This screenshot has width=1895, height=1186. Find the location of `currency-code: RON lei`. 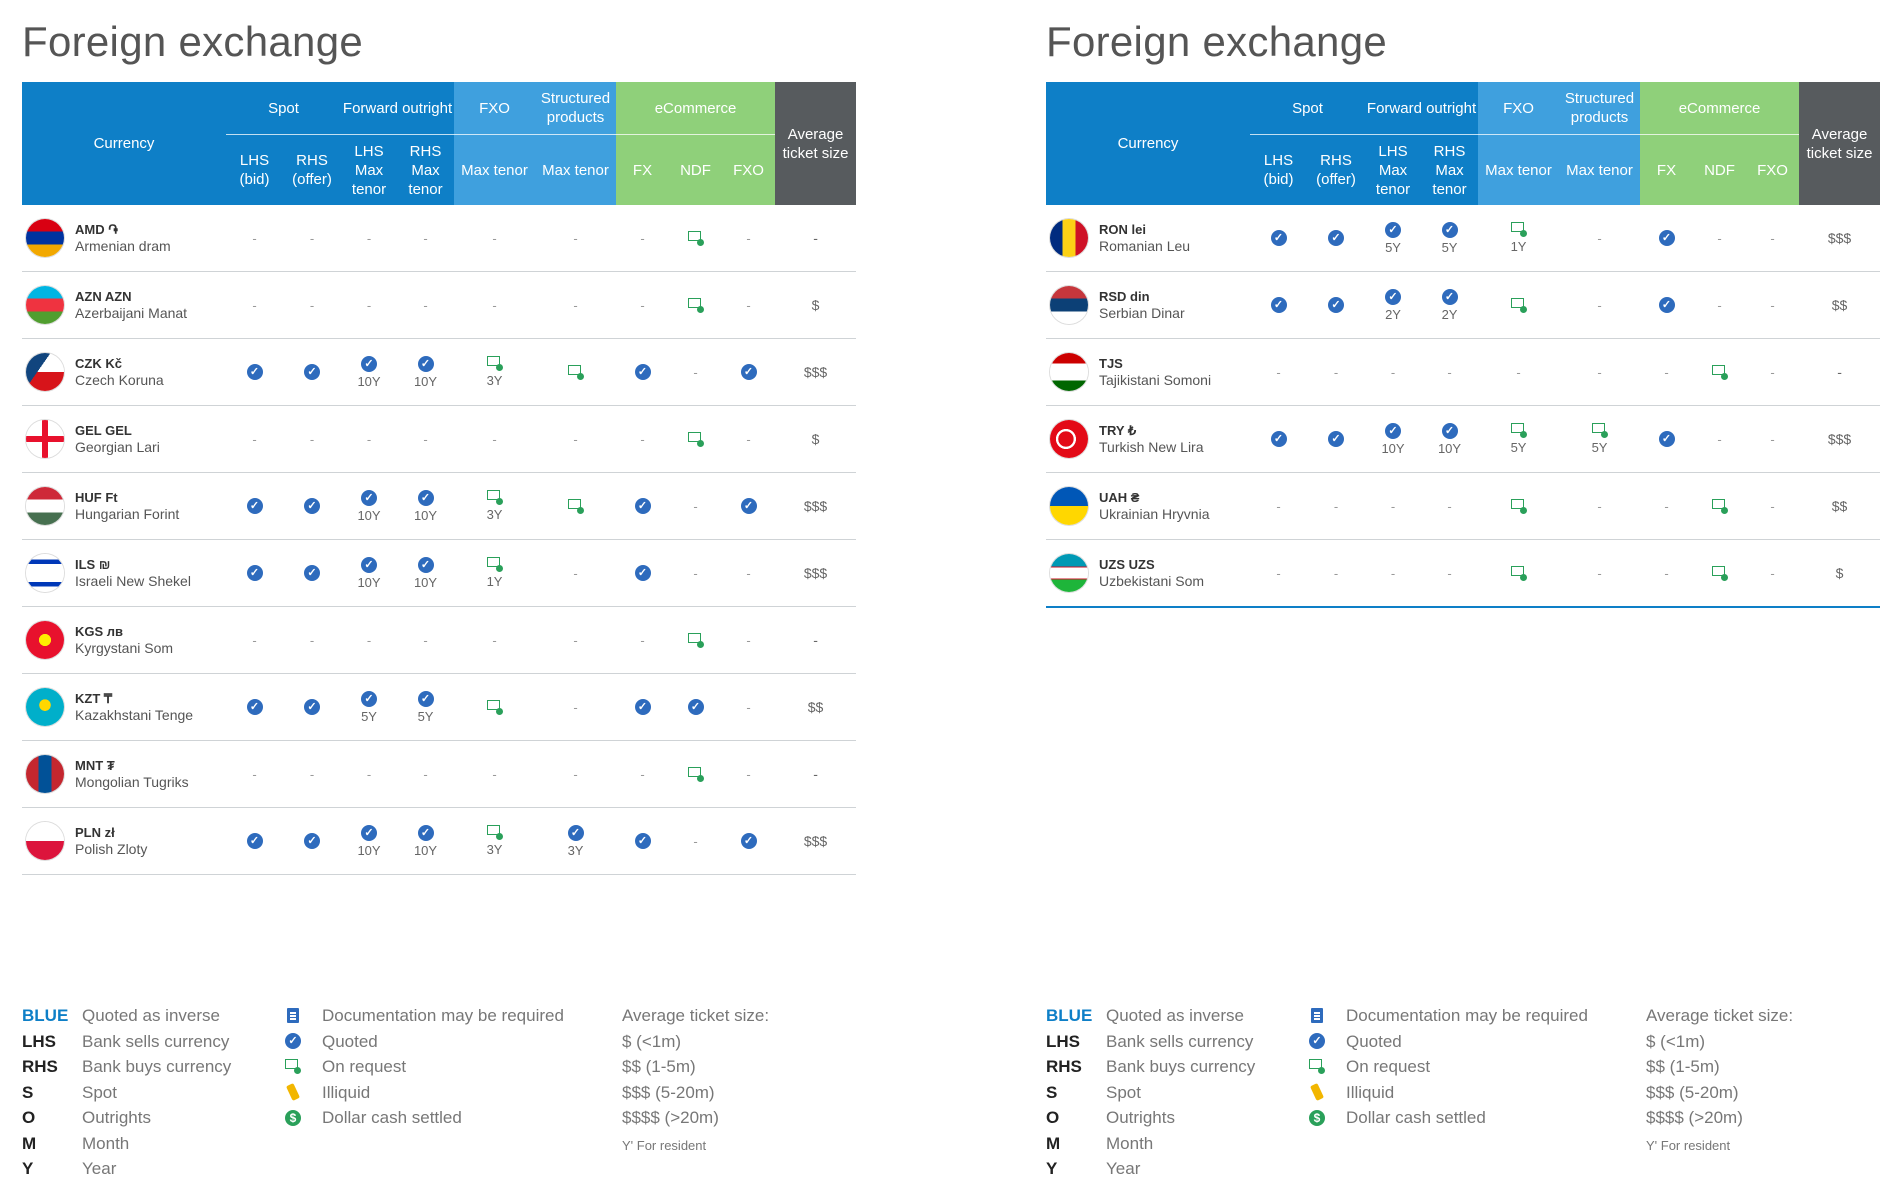

currency-code: RON lei is located at coordinates (1122, 229).